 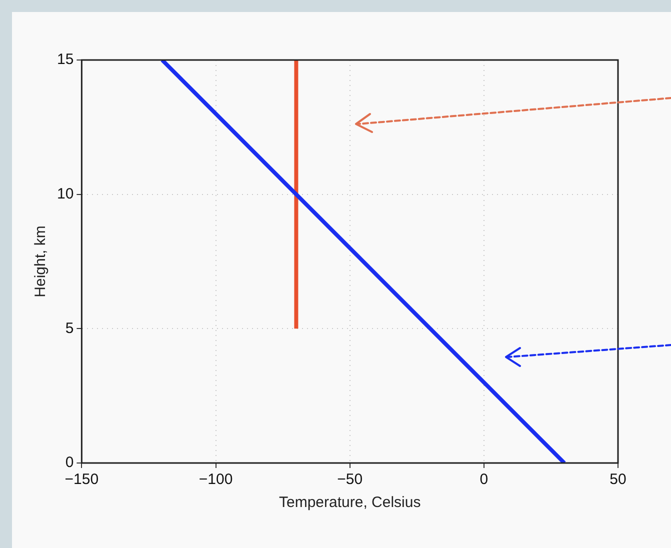 What do you see at coordinates (65, 193) in the screenshot?
I see `y-tick-label: 10` at bounding box center [65, 193].